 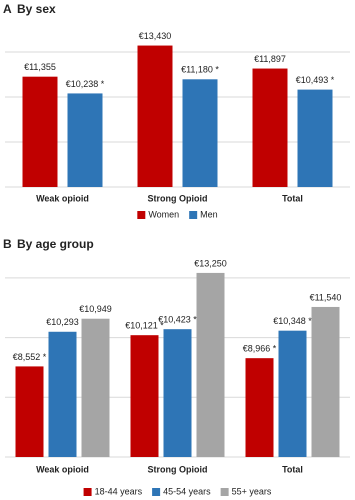 What do you see at coordinates (270, 59) in the screenshot?
I see `value-label: €11,897` at bounding box center [270, 59].